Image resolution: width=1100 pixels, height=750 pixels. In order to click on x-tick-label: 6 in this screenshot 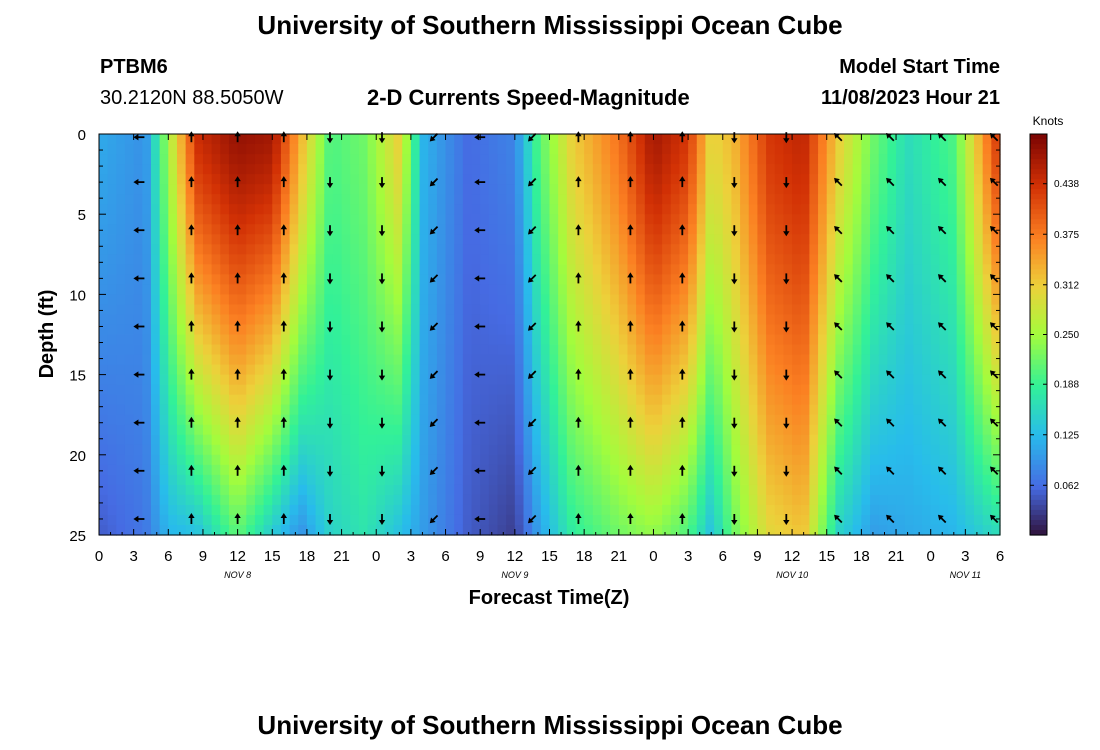, I will do `click(168, 556)`.